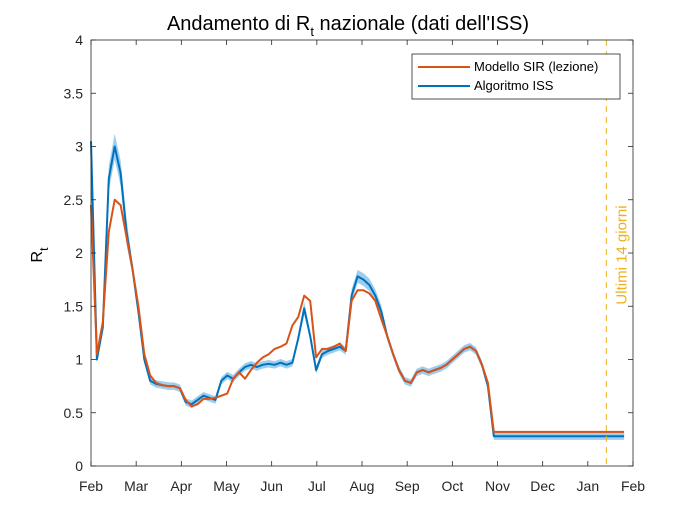 The image size is (700, 525). What do you see at coordinates (312, 31) in the screenshot?
I see `chart-title-subscript: t` at bounding box center [312, 31].